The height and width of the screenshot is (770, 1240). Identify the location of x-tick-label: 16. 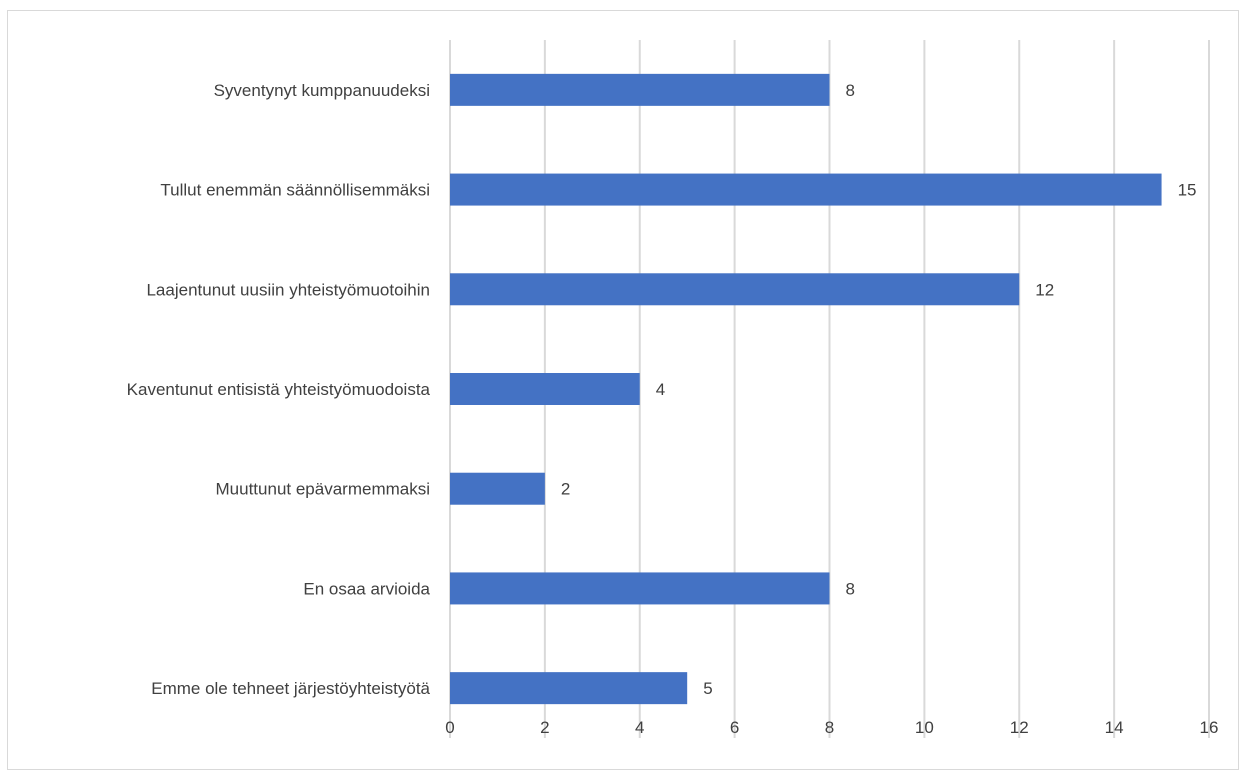
(1209, 727).